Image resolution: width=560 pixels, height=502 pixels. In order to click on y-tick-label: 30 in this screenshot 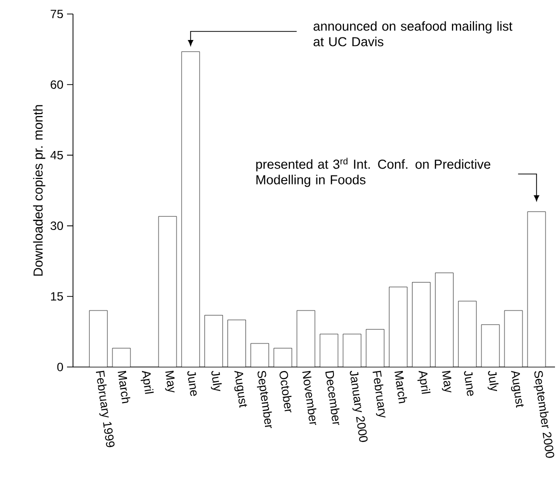, I will do `click(57, 226)`.